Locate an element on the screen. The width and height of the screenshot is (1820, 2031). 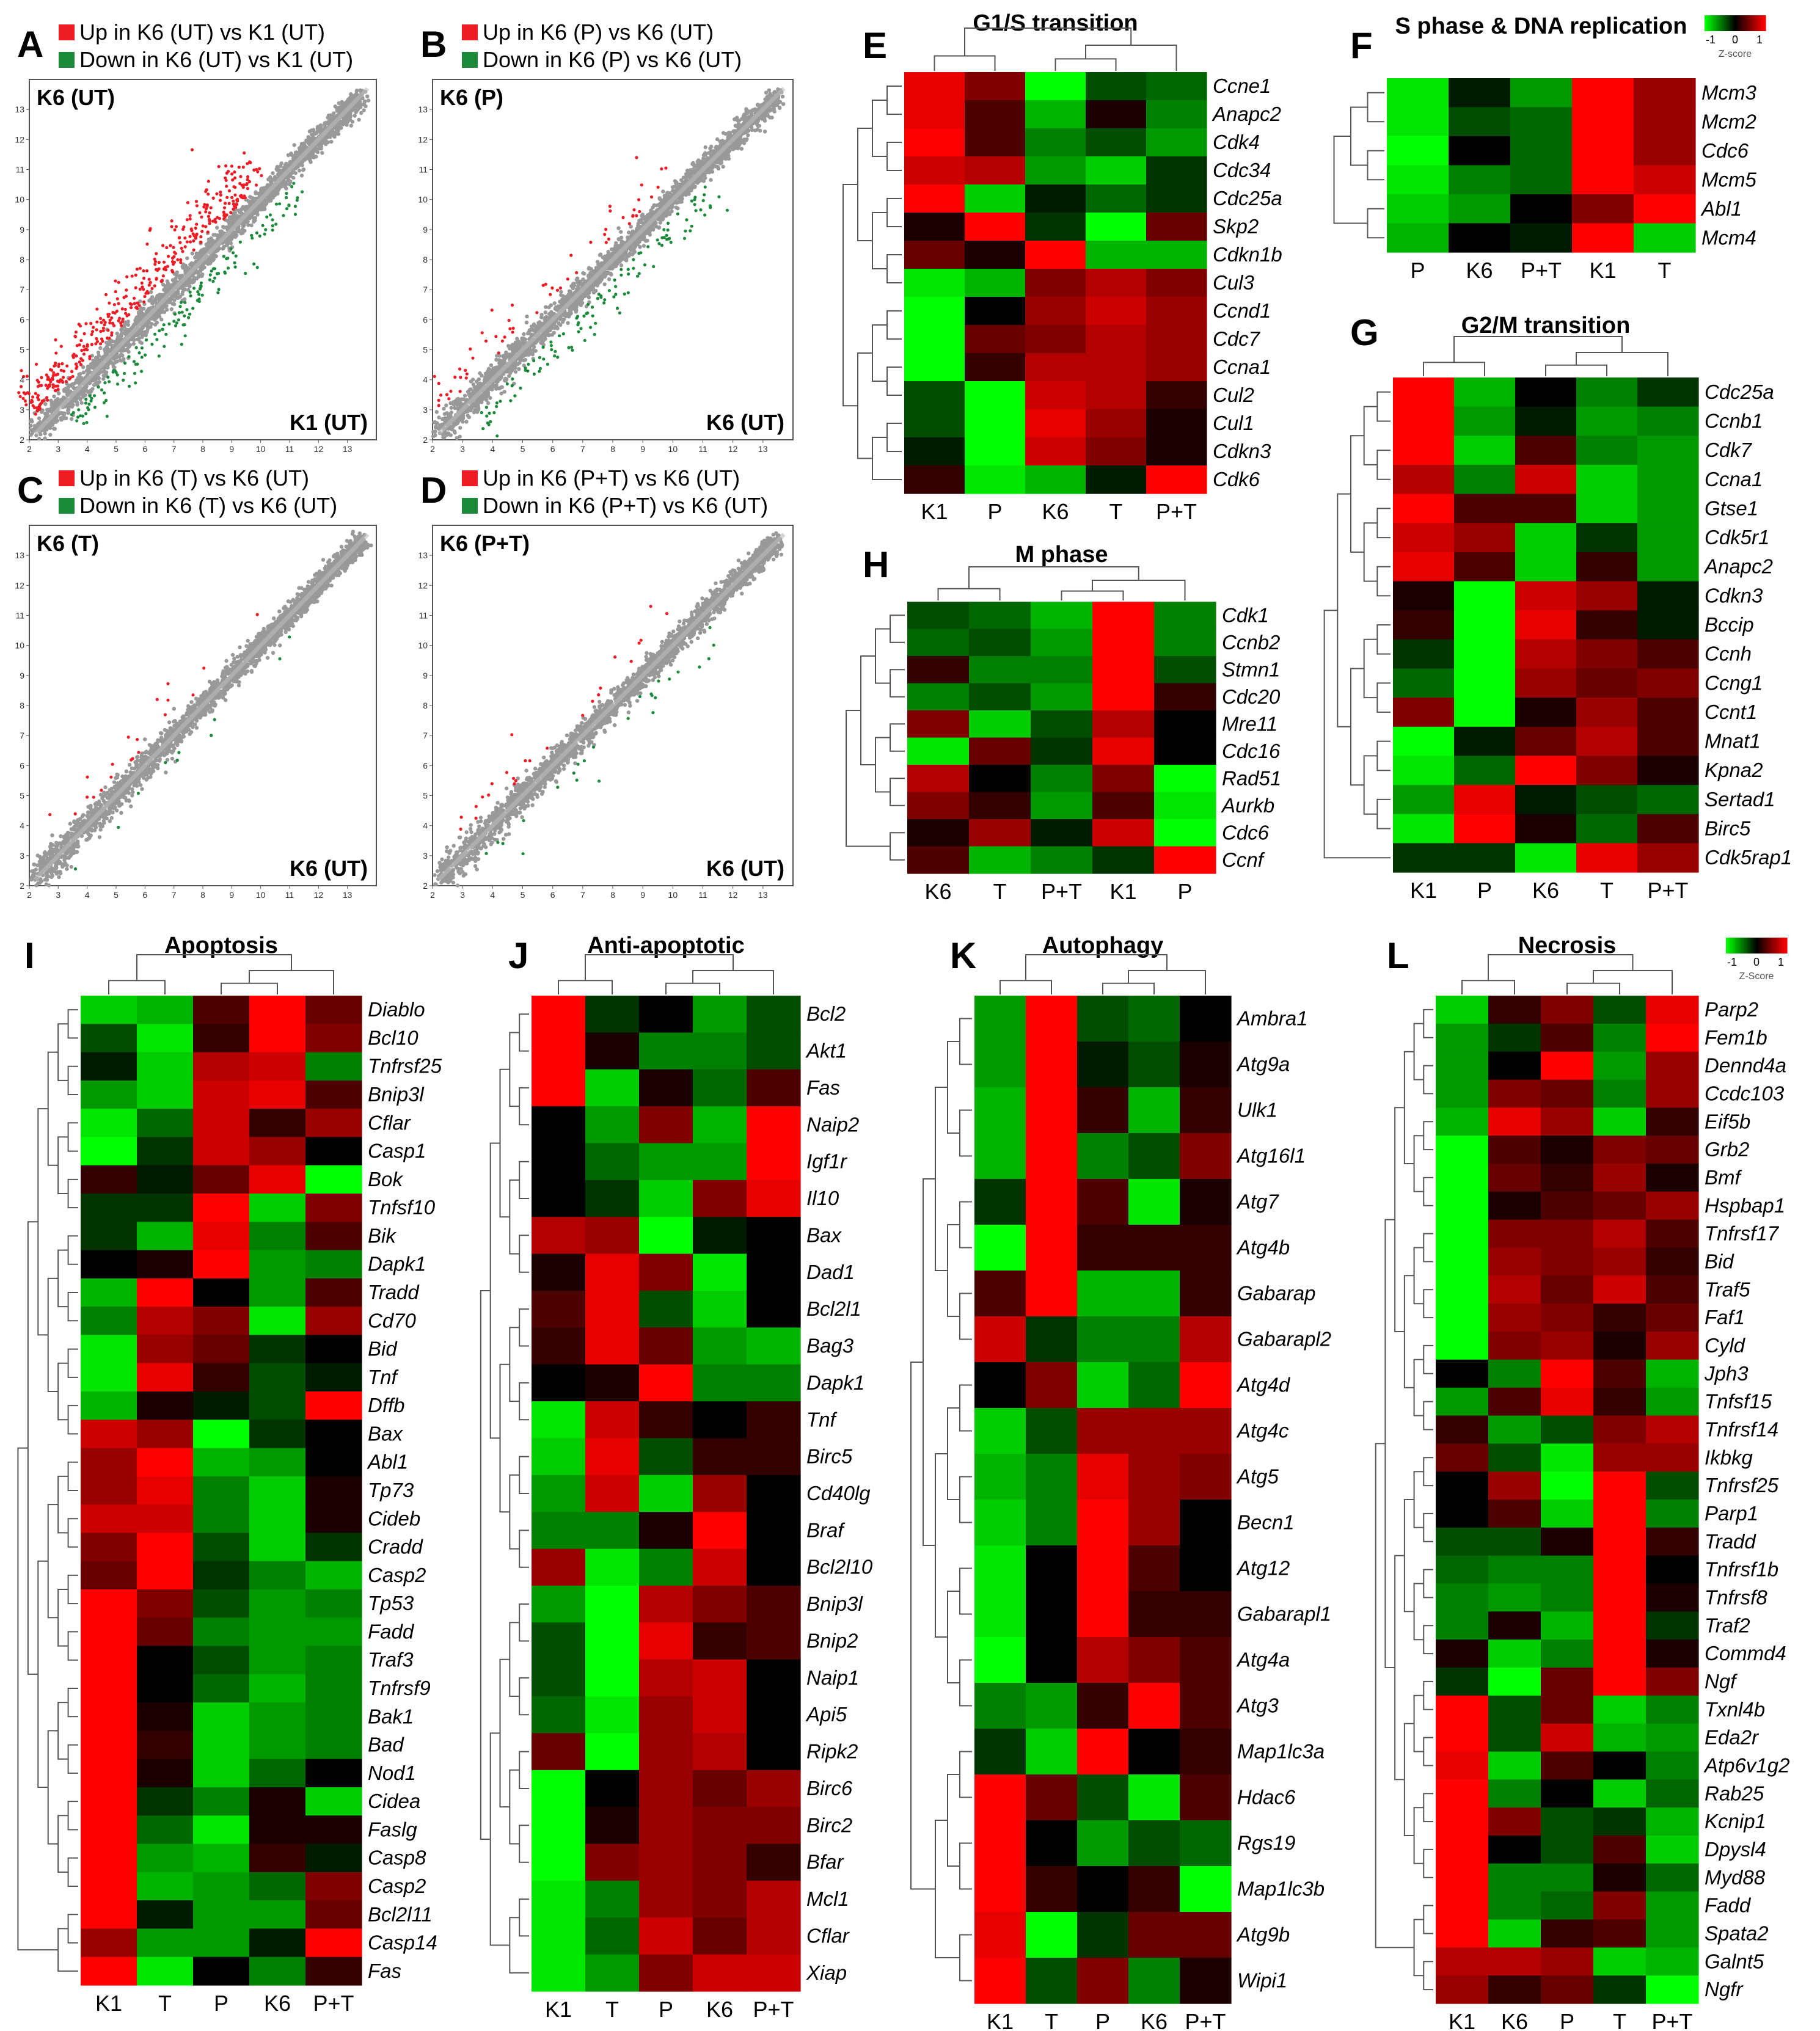
y-tick-label: 3 is located at coordinates (22, 410).